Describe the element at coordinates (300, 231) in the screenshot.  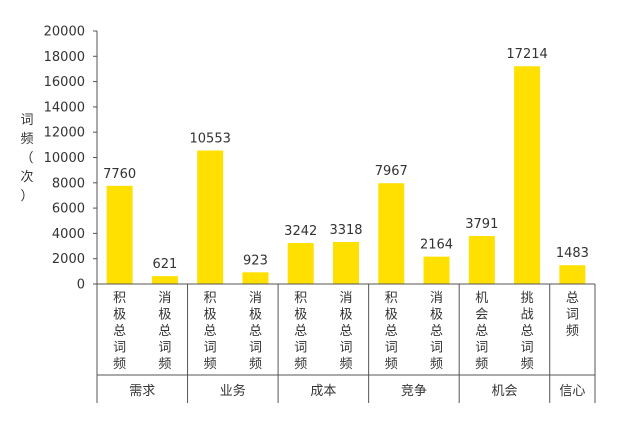
I see `data-label: 3242` at that location.